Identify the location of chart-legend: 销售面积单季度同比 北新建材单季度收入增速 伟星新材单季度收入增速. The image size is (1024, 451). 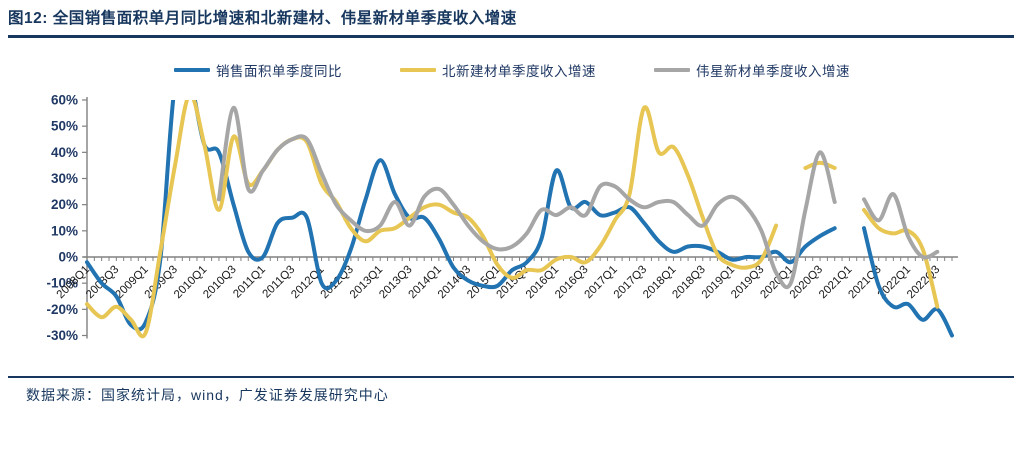
(512, 70).